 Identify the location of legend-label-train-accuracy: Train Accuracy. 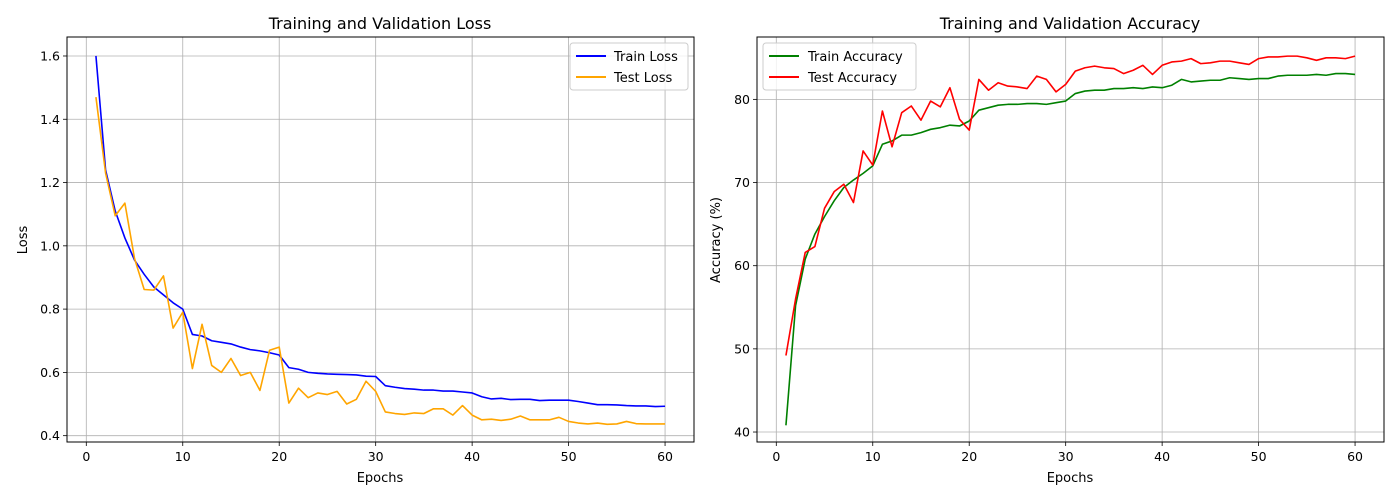
(855, 57).